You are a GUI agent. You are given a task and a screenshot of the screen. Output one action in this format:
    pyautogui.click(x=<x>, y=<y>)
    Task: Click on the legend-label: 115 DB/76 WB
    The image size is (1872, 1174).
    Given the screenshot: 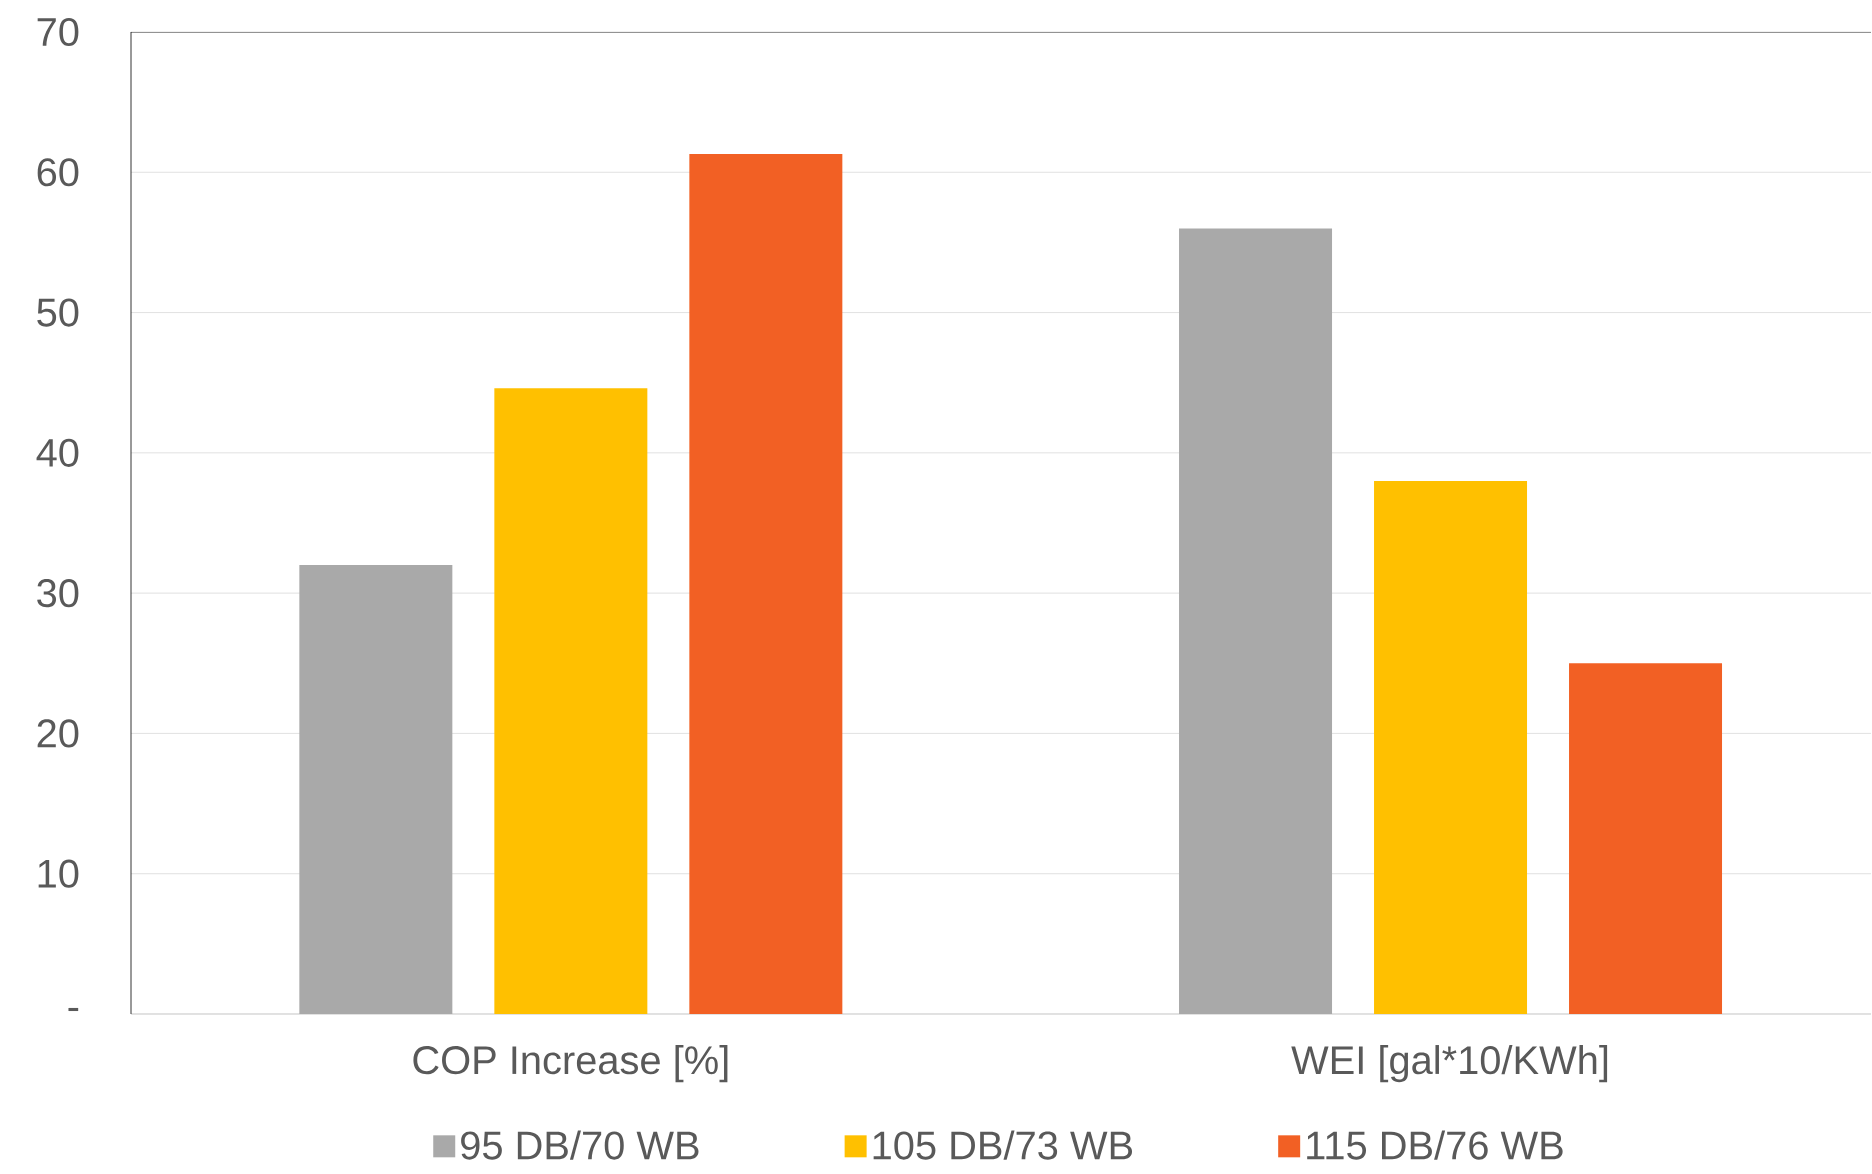 What is the action you would take?
    pyautogui.click(x=1435, y=1145)
    